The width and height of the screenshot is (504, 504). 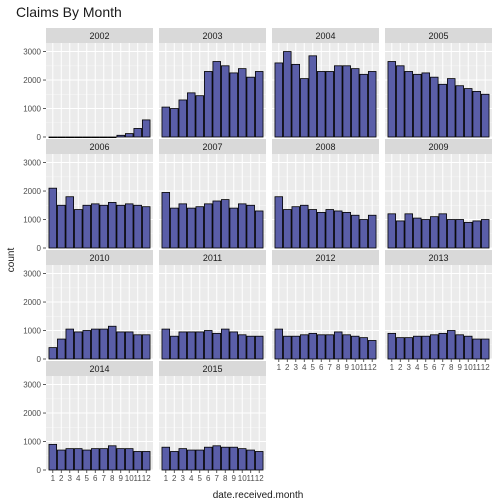 What do you see at coordinates (279, 367) in the screenshot?
I see `x-tick-label: 1` at bounding box center [279, 367].